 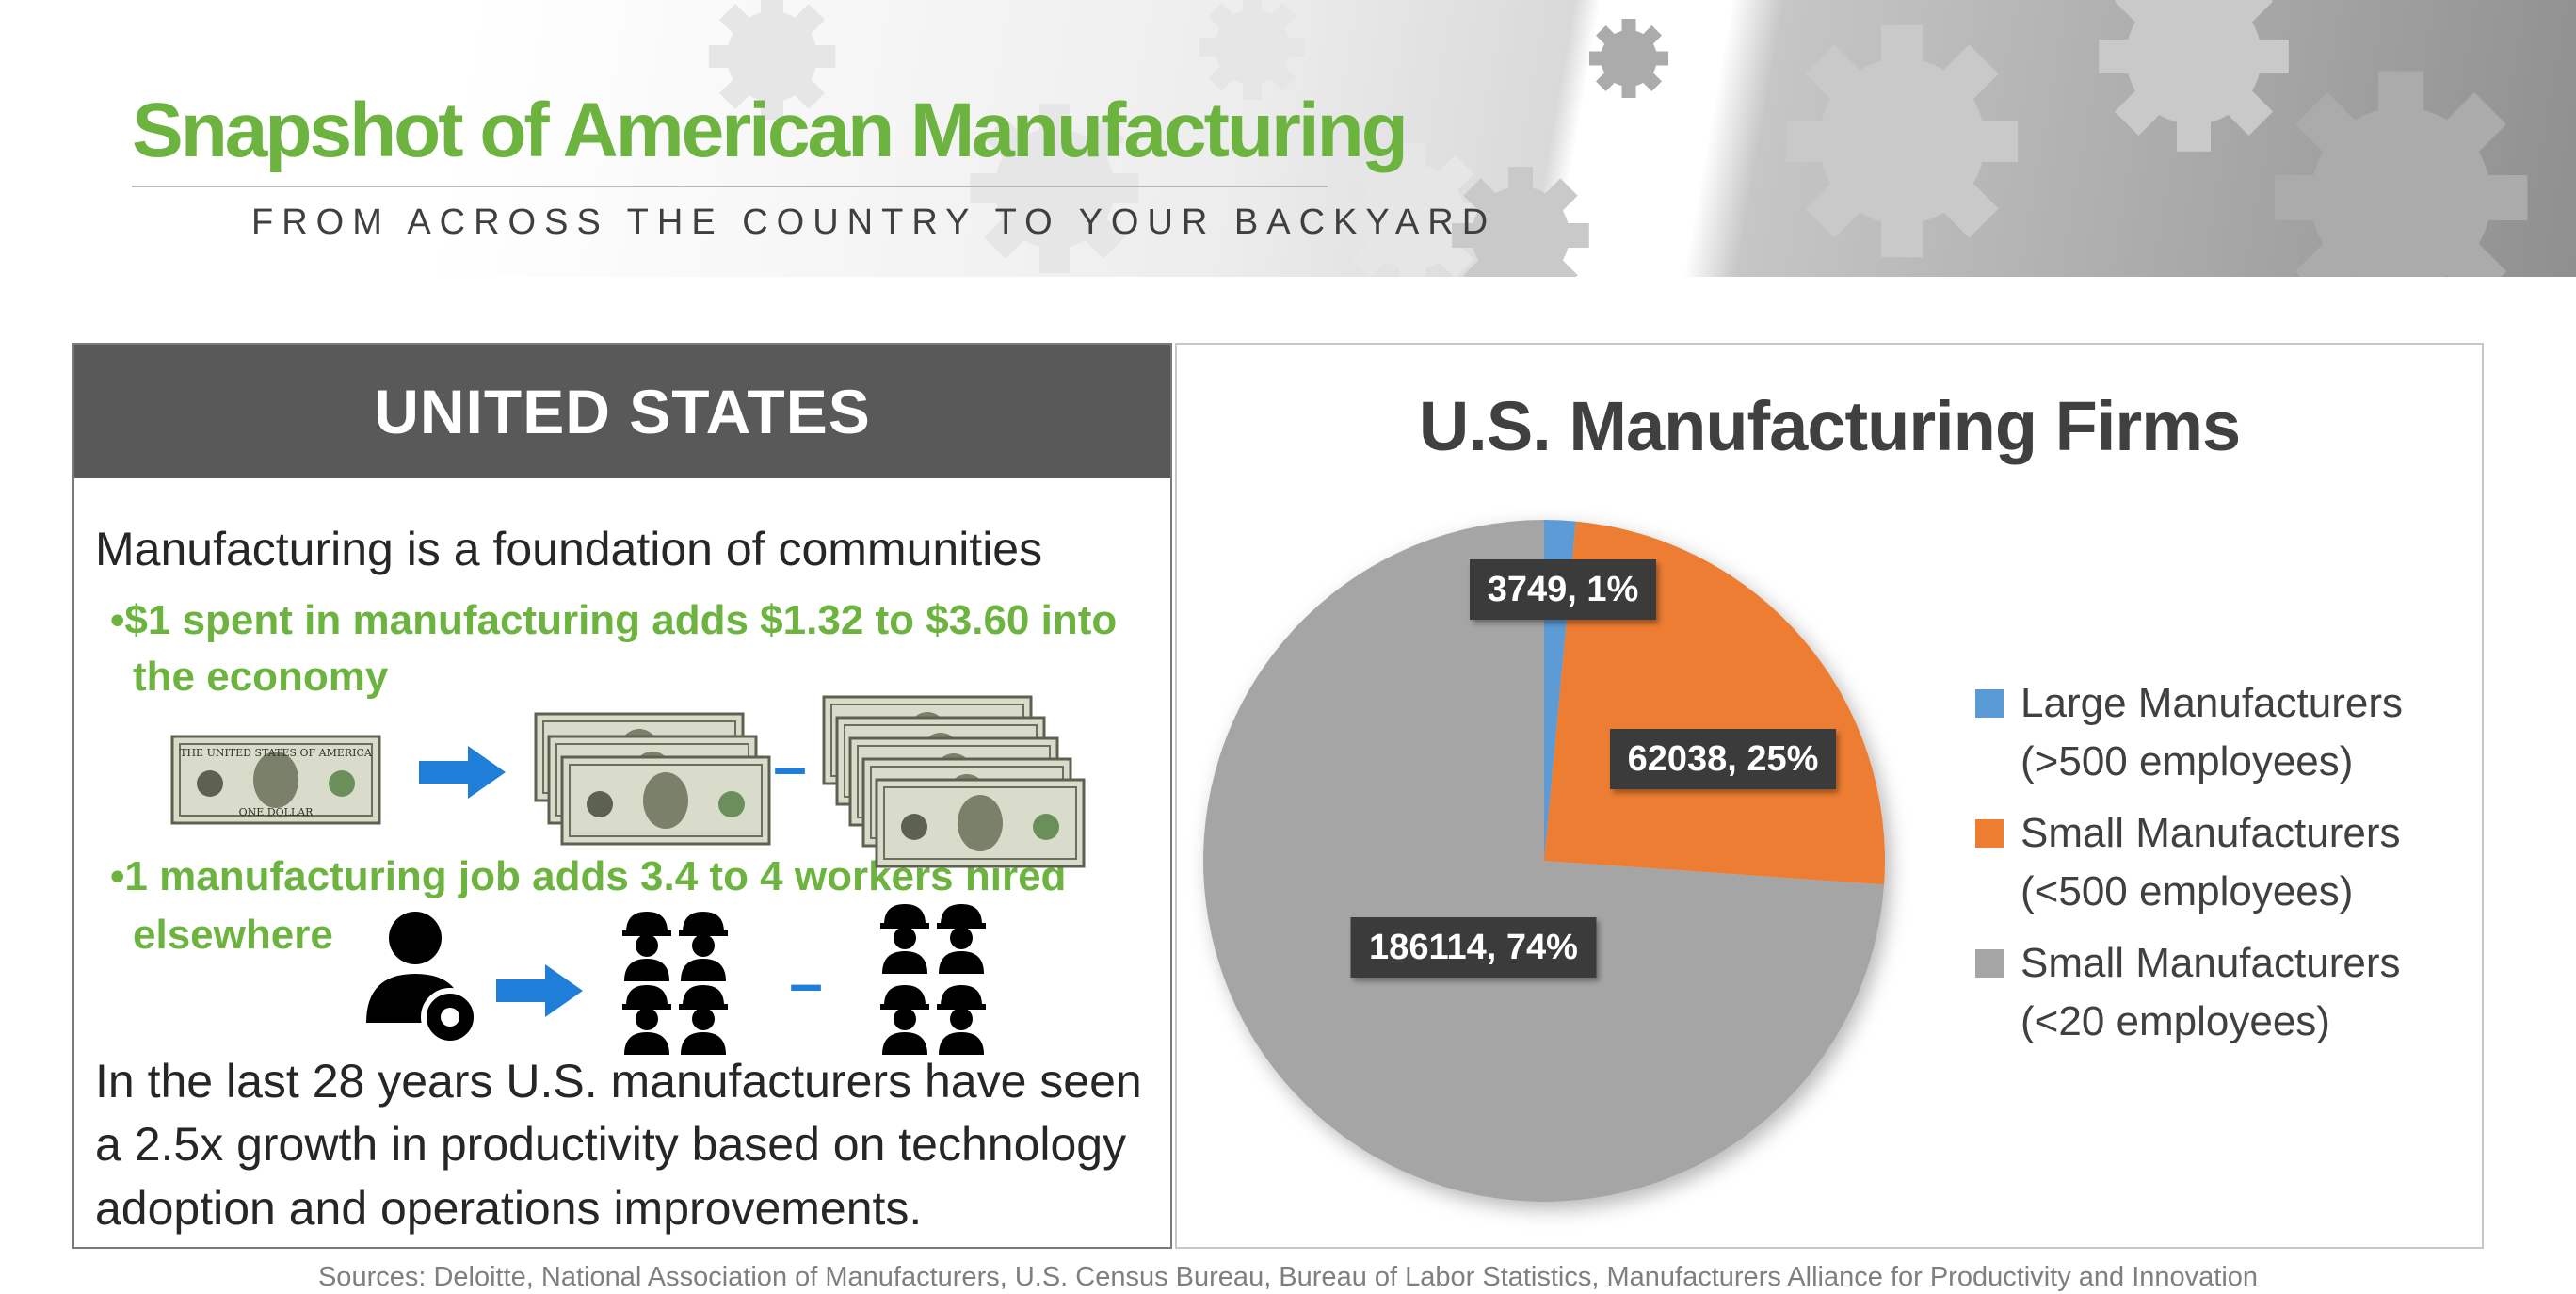 I want to click on svg-text: ONE DOLLAR, so click(x=276, y=812).